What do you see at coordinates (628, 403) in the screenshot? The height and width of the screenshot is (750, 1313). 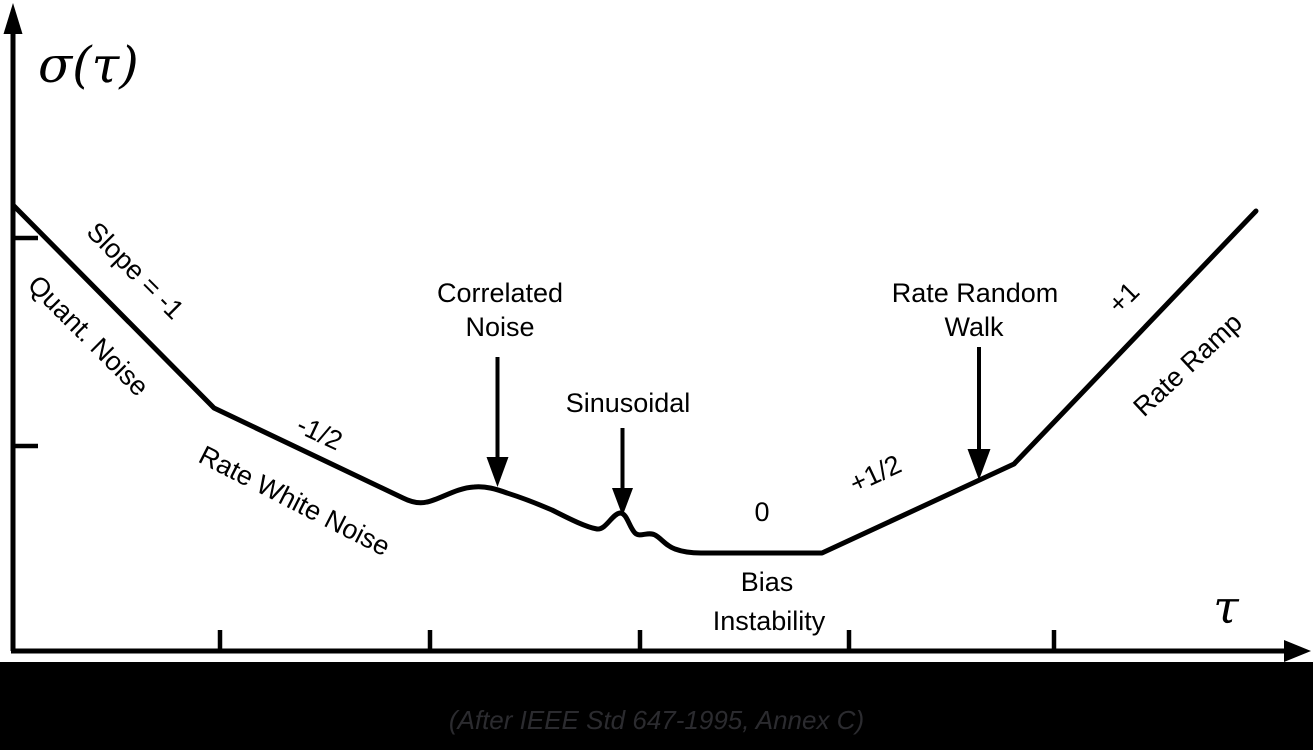 I see `sinusoidal-label: Sinusoidal` at bounding box center [628, 403].